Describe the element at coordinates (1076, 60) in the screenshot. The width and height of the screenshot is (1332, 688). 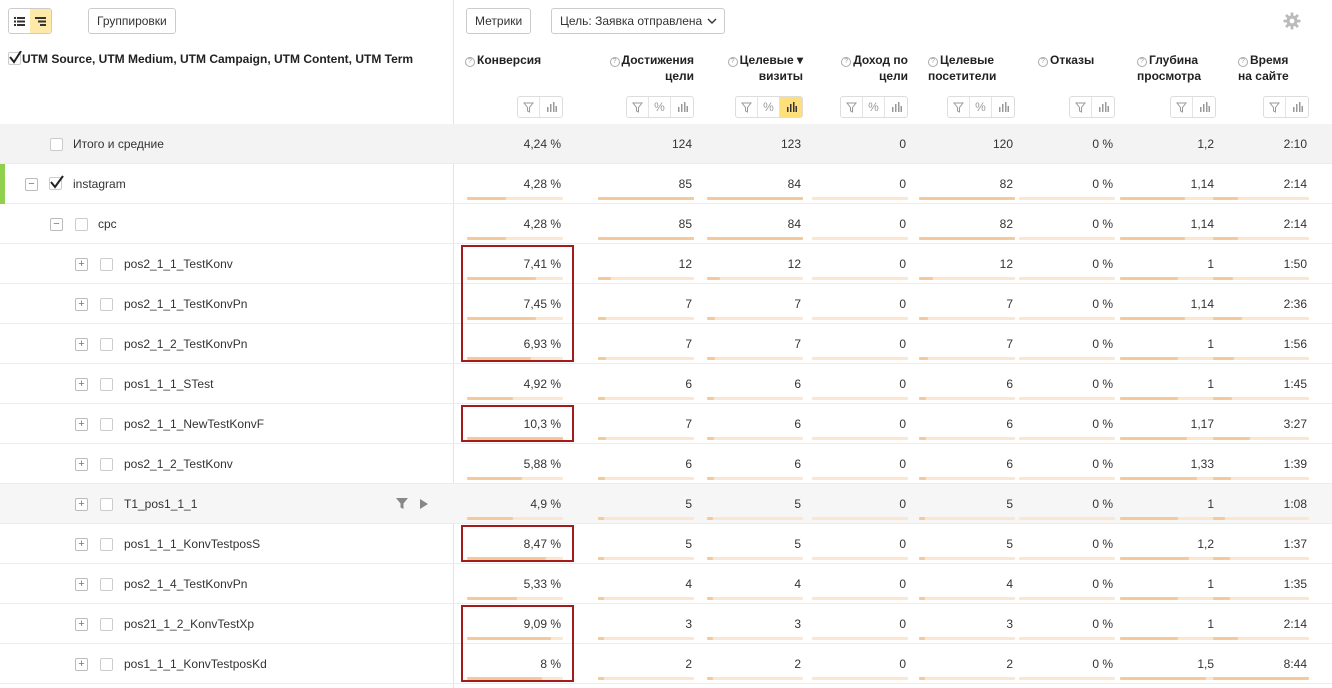
I see `metric-header: ? Отказы` at that location.